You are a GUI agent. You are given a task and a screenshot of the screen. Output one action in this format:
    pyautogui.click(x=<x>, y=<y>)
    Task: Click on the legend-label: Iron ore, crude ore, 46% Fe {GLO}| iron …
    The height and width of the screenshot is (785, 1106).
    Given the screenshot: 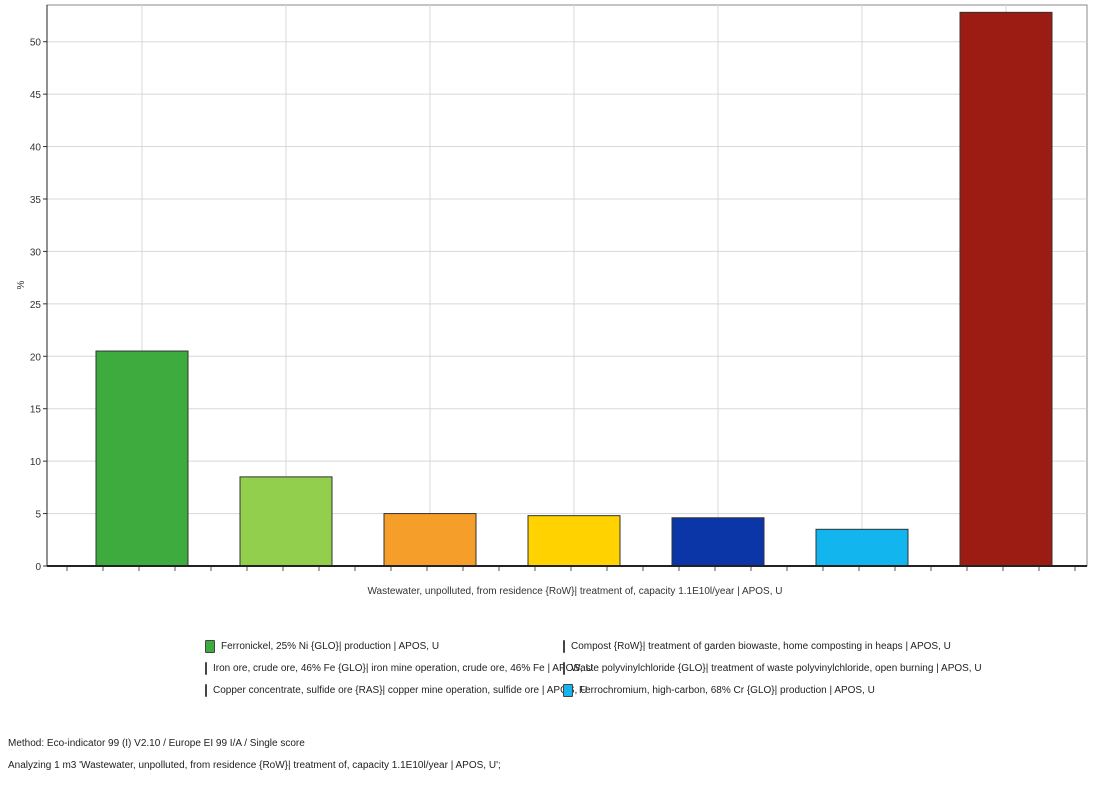 What is the action you would take?
    pyautogui.click(x=403, y=668)
    